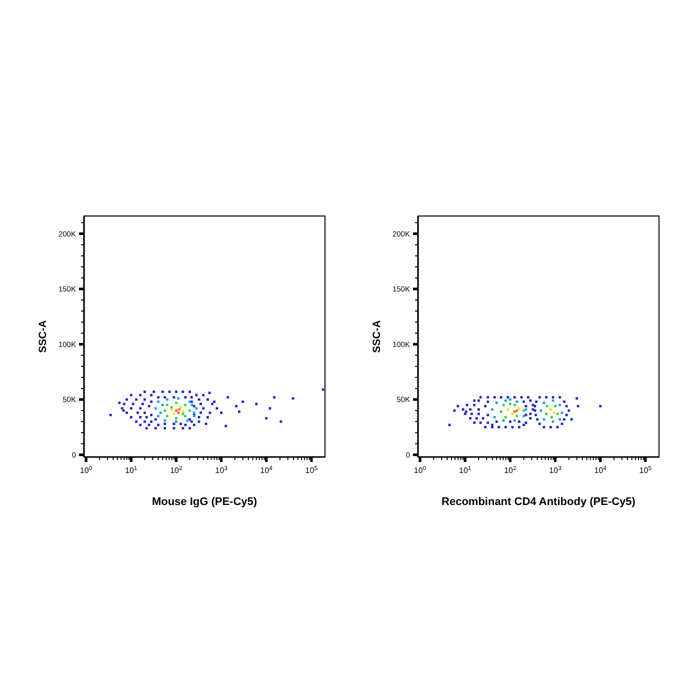 This screenshot has width=700, height=700. I want to click on x-axis-title: Recombinant CD4 Antibody (PE-Cy5), so click(539, 502).